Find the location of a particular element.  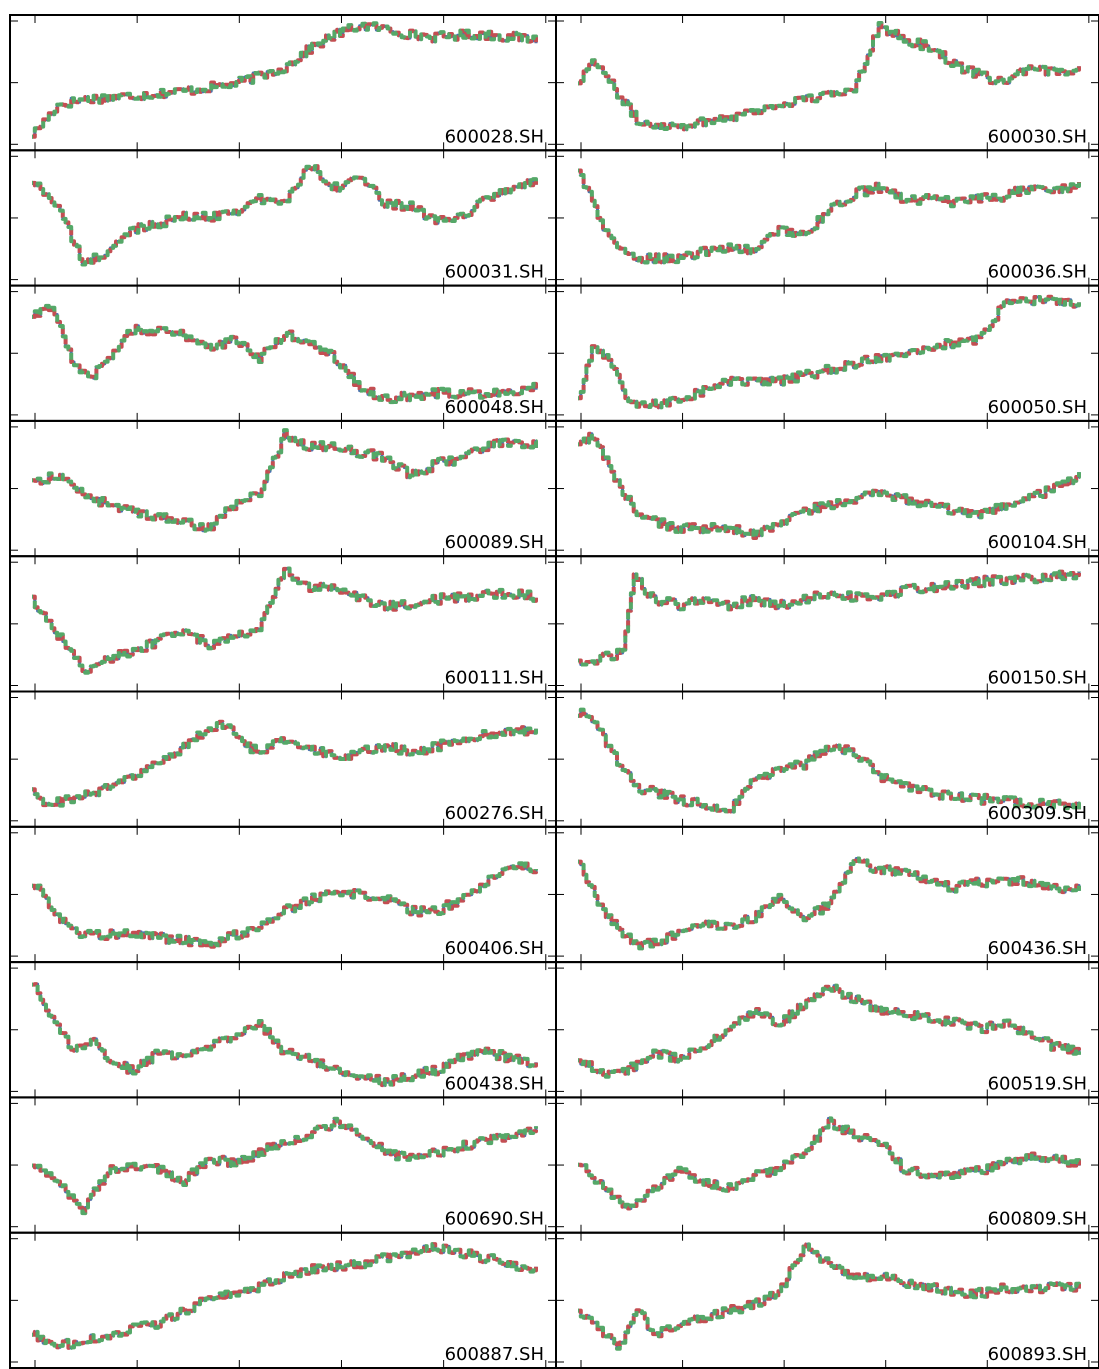

panel-label: 600048.SH is located at coordinates (494, 407).